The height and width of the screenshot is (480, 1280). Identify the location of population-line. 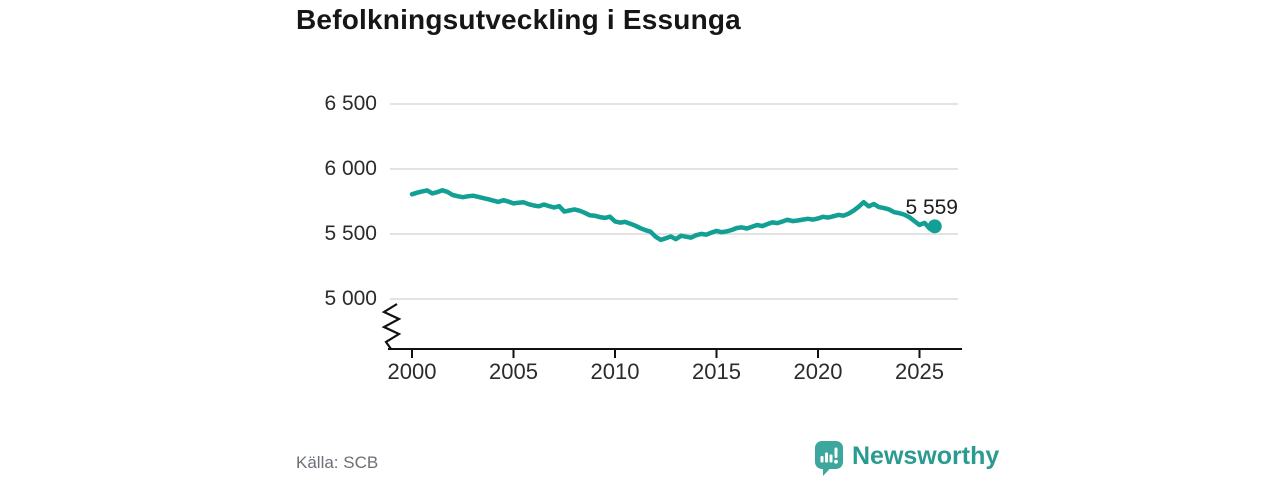
(673, 215).